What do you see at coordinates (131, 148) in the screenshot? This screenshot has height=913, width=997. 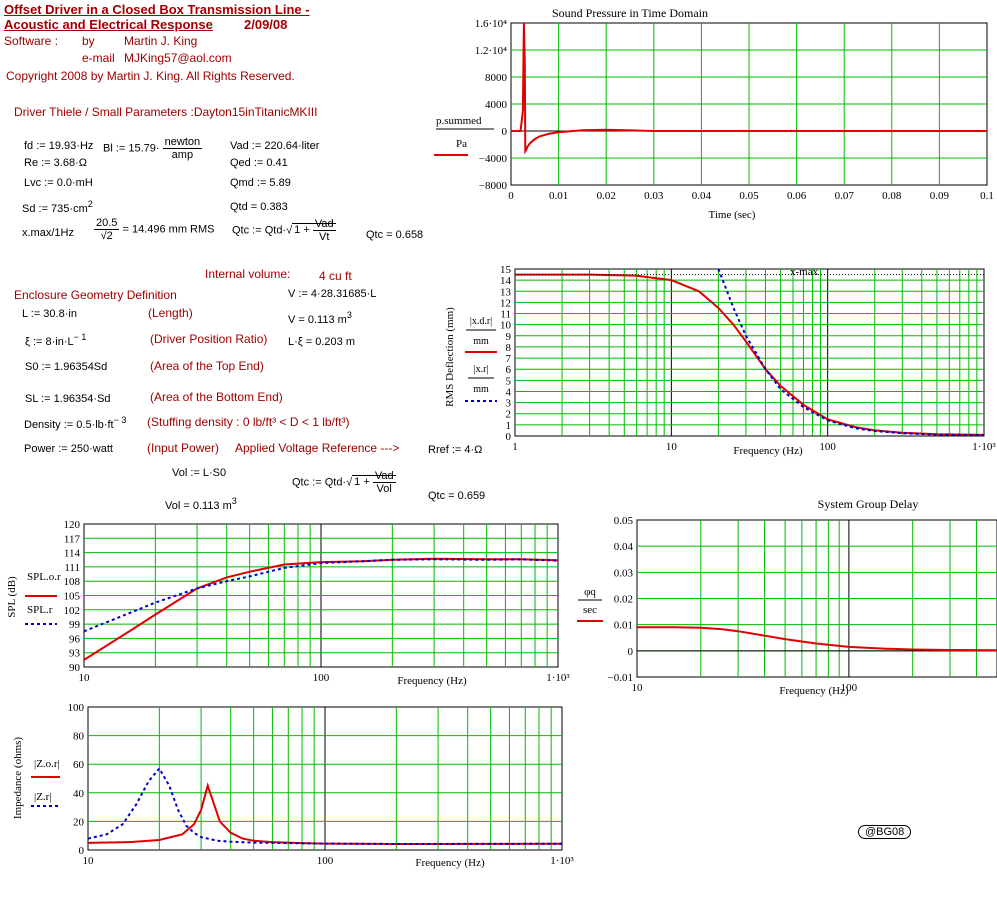 I see `param-bl-label: Bl := 15.79·` at bounding box center [131, 148].